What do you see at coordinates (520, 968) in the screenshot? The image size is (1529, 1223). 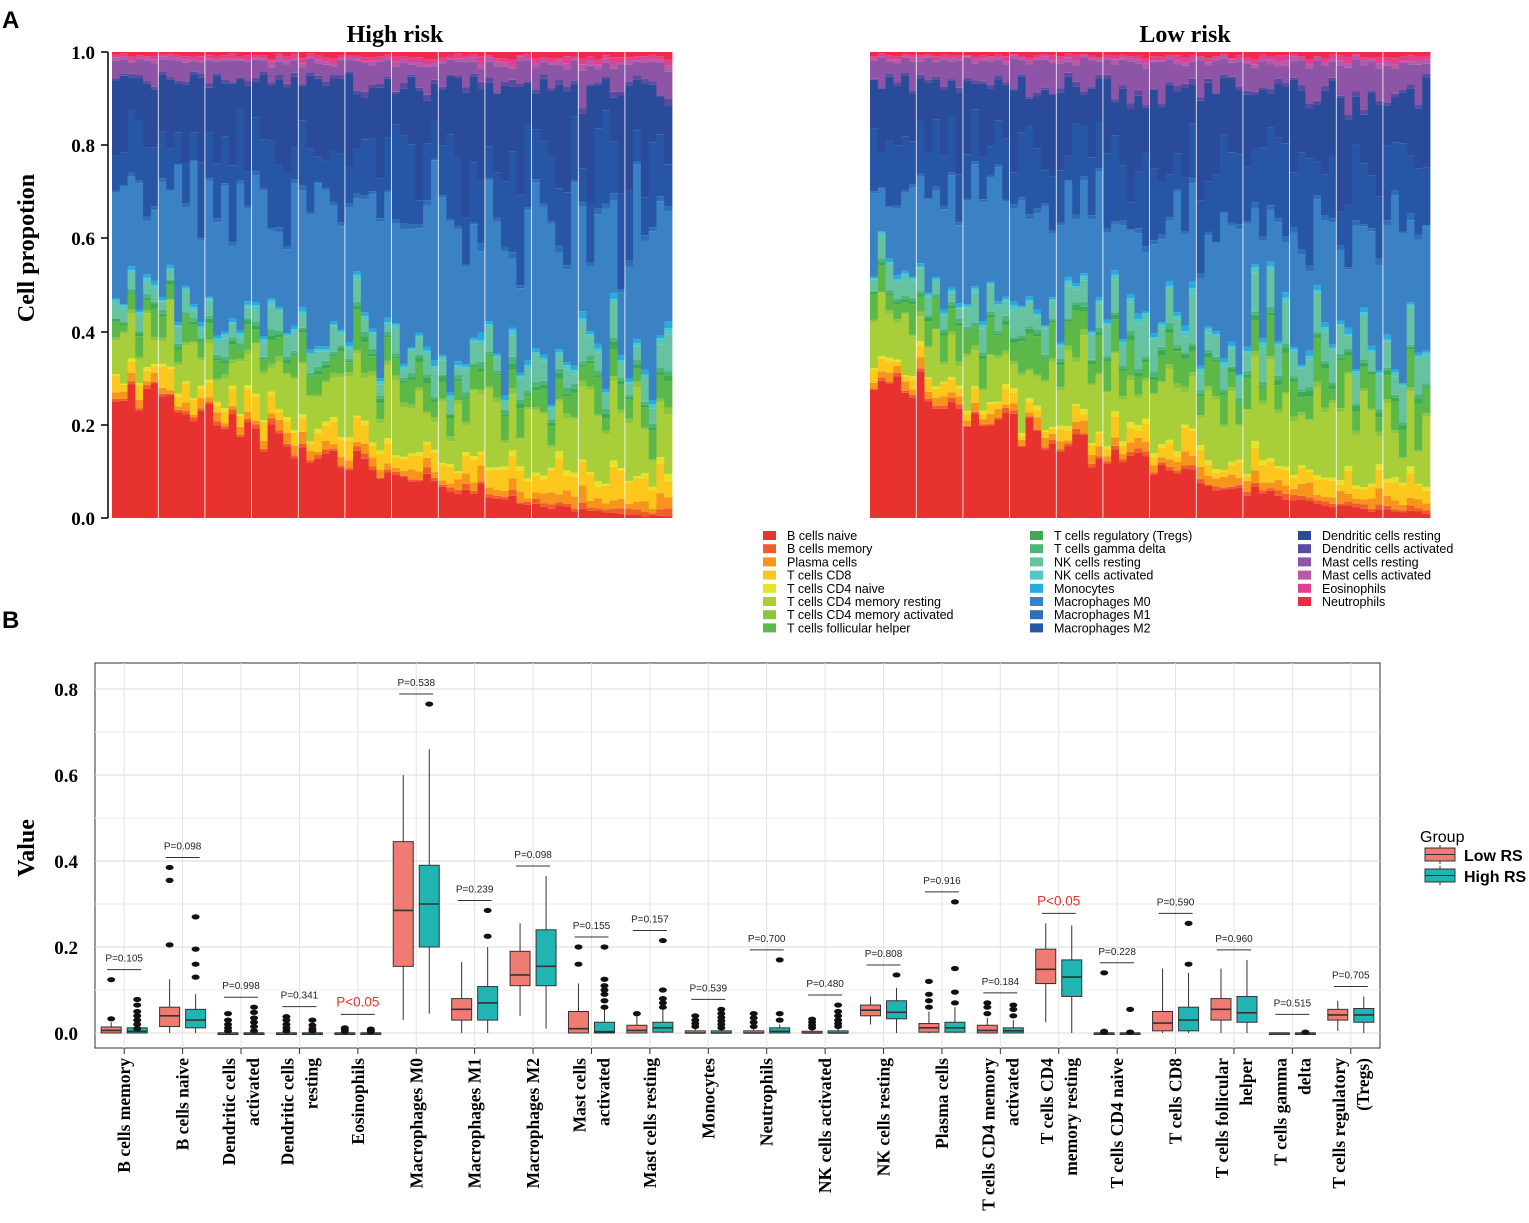 I see `box` at bounding box center [520, 968].